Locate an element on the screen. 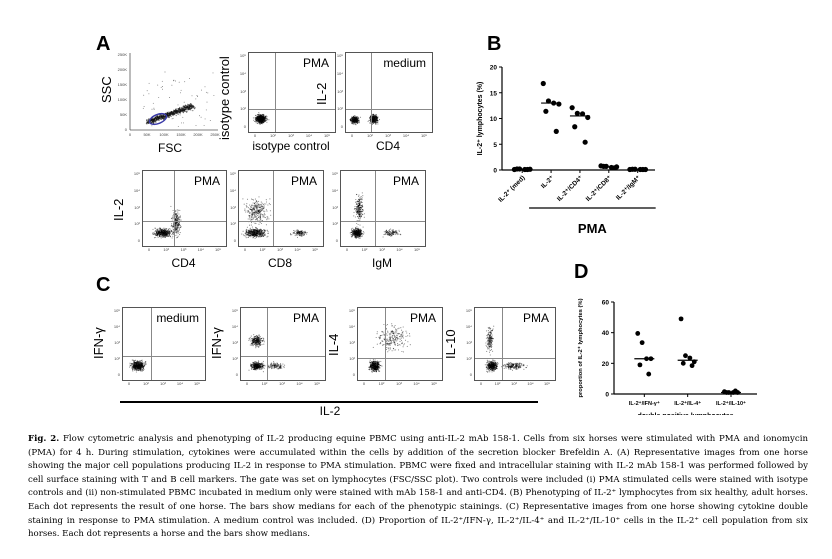 Image resolution: width=832 pixels, height=559 pixels. ssc-tick-label: 200K is located at coordinates (122, 69).